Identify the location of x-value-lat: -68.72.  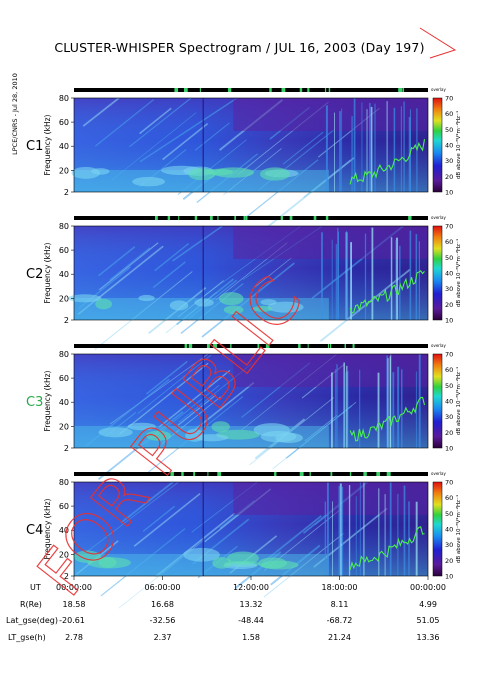
(340, 620).